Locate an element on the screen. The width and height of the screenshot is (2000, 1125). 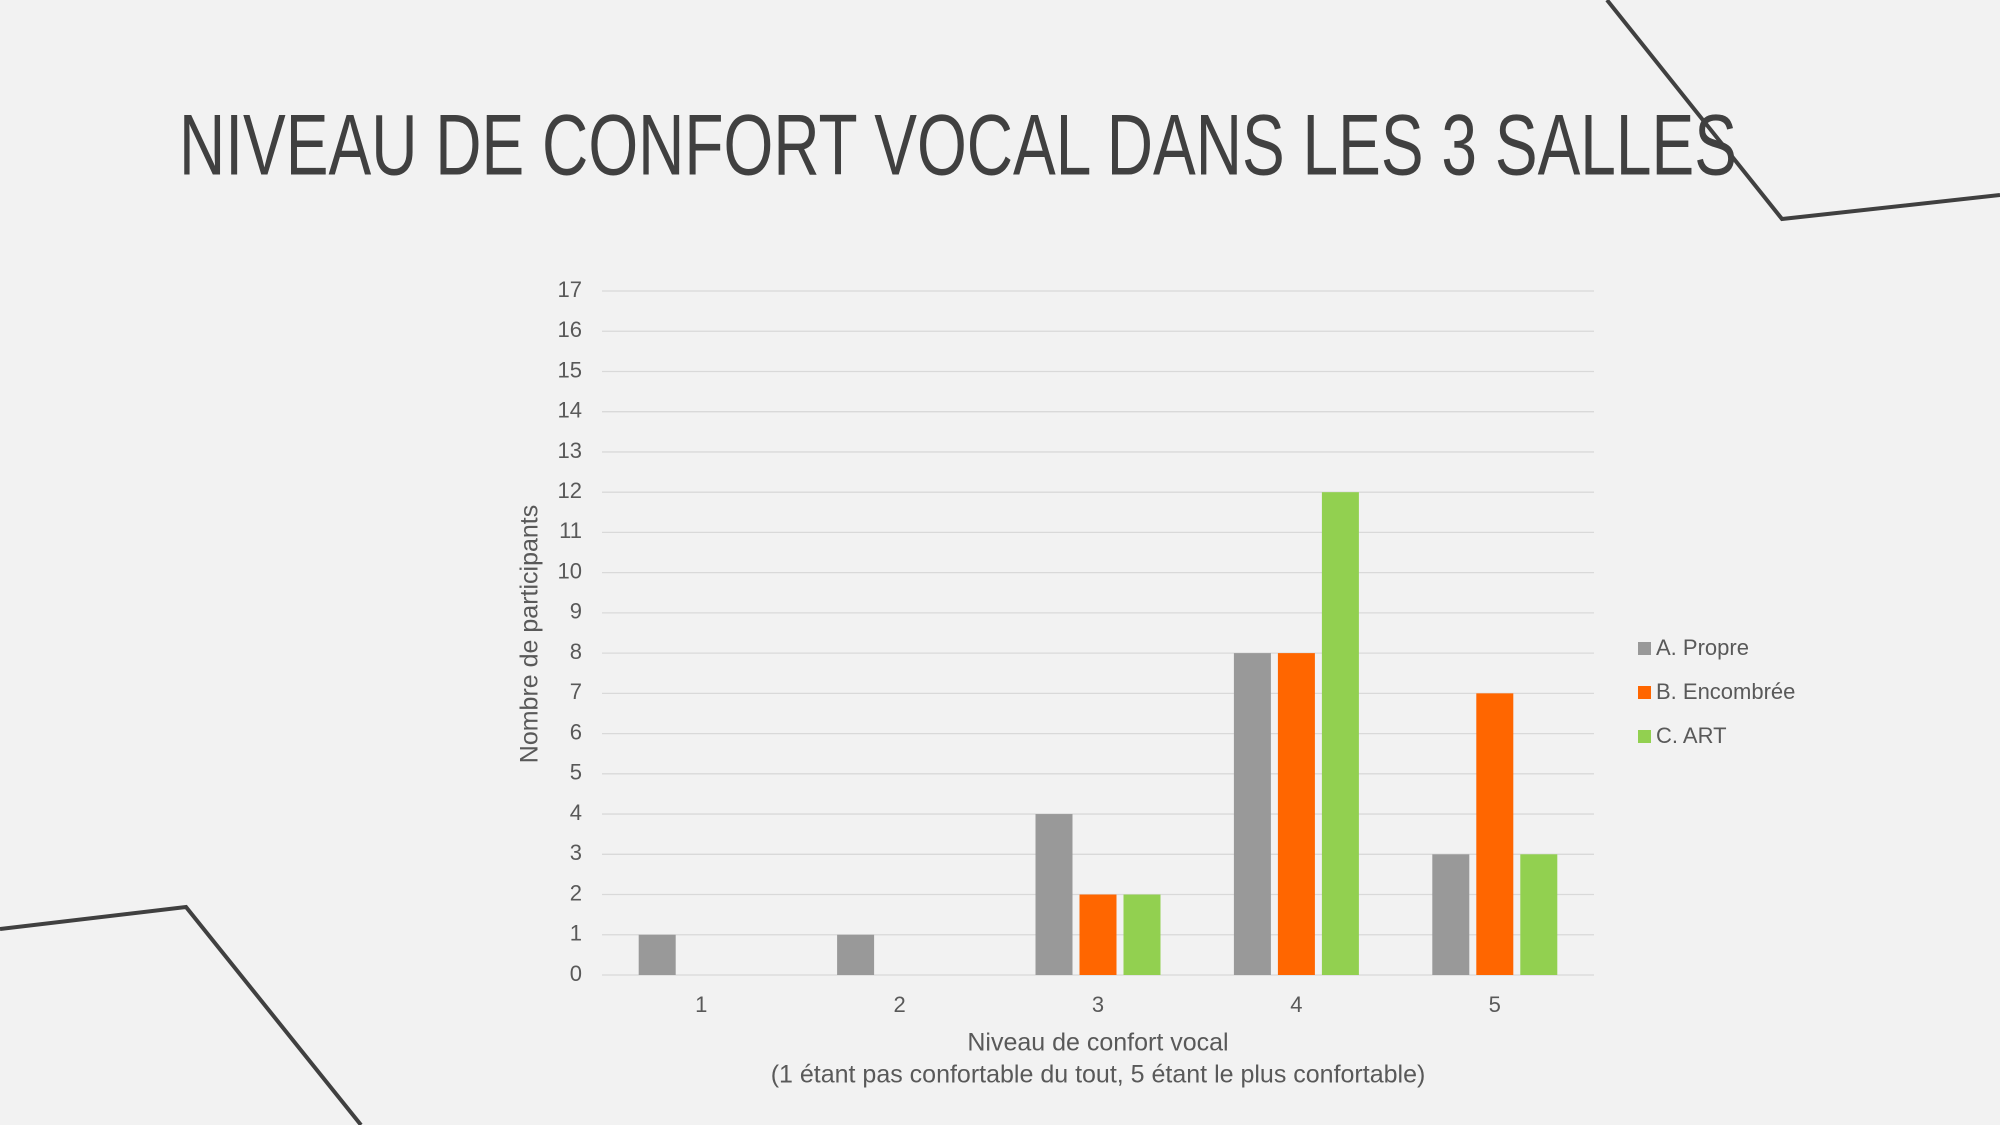
y-tick-label: 15 is located at coordinates (570, 369).